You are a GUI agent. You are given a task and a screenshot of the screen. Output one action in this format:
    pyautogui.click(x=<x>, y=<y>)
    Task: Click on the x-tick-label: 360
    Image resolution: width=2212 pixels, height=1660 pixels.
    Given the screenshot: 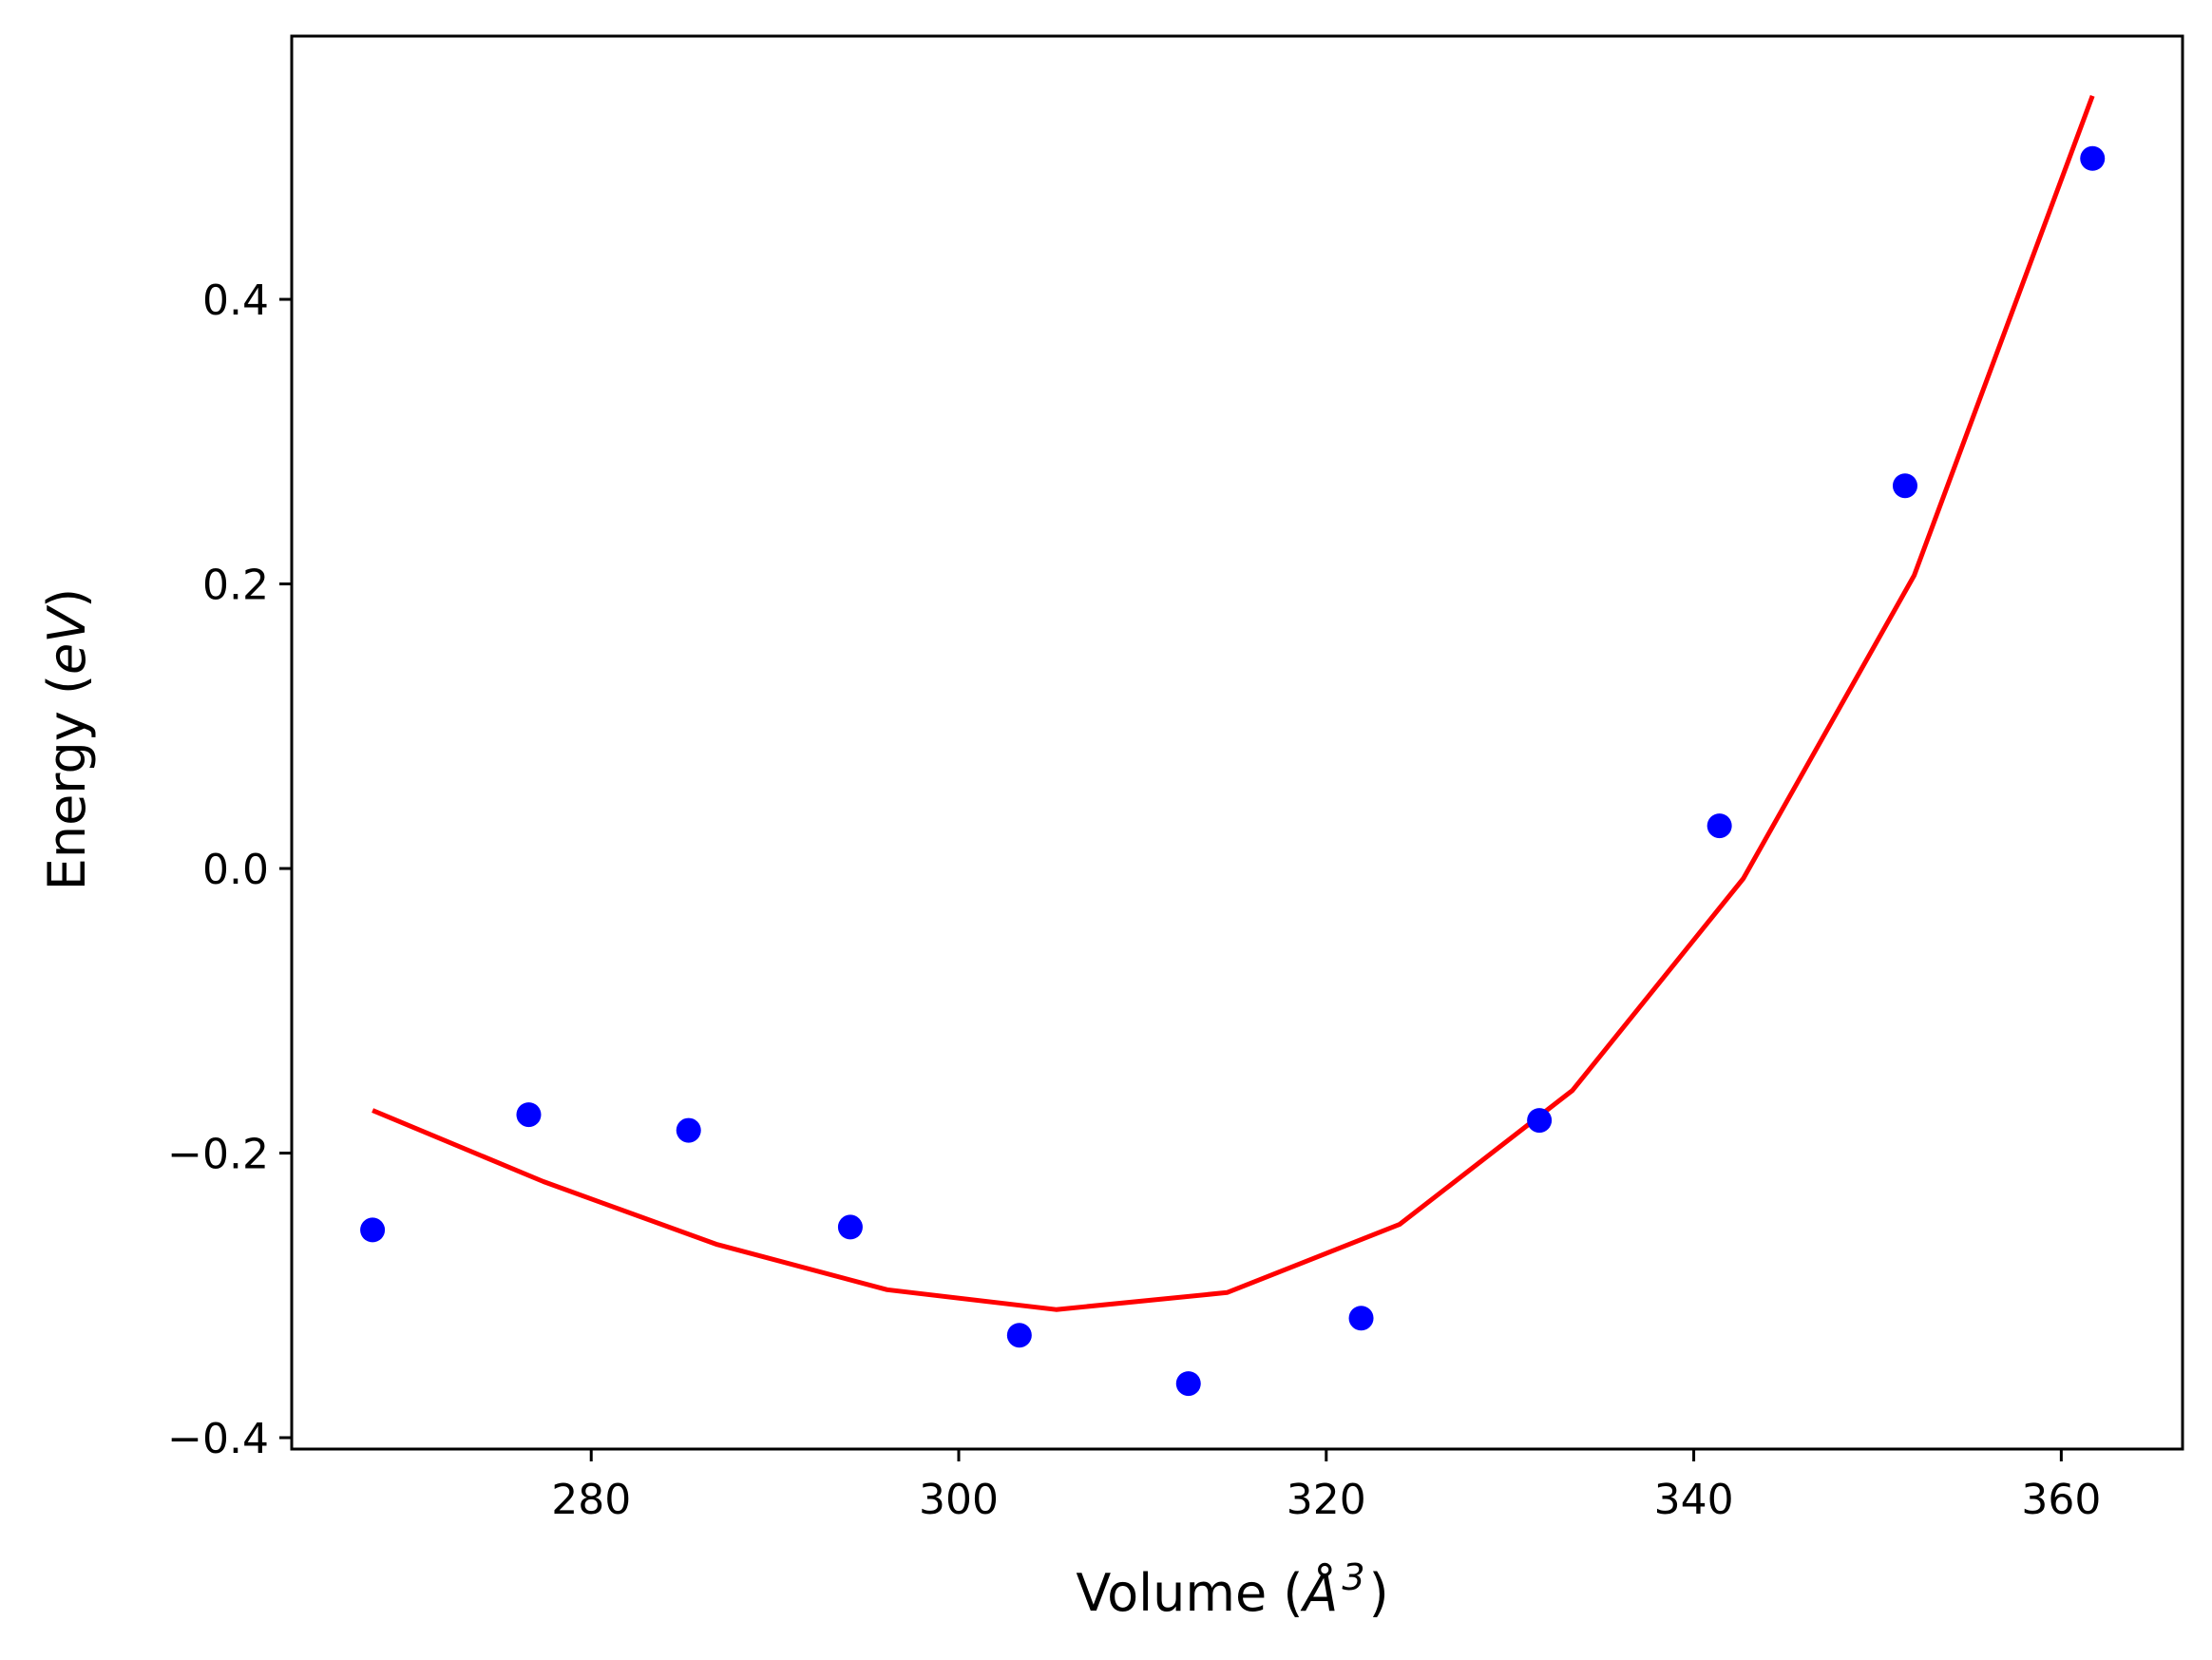 What is the action you would take?
    pyautogui.click(x=2061, y=1500)
    